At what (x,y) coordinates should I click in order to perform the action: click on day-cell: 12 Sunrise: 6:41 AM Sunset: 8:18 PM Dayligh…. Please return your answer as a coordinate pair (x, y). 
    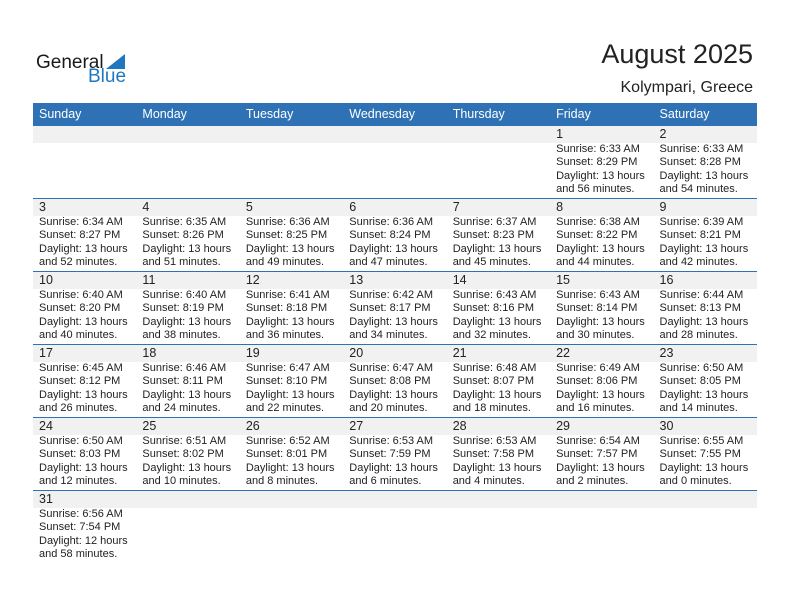
    Looking at the image, I should click on (291, 308).